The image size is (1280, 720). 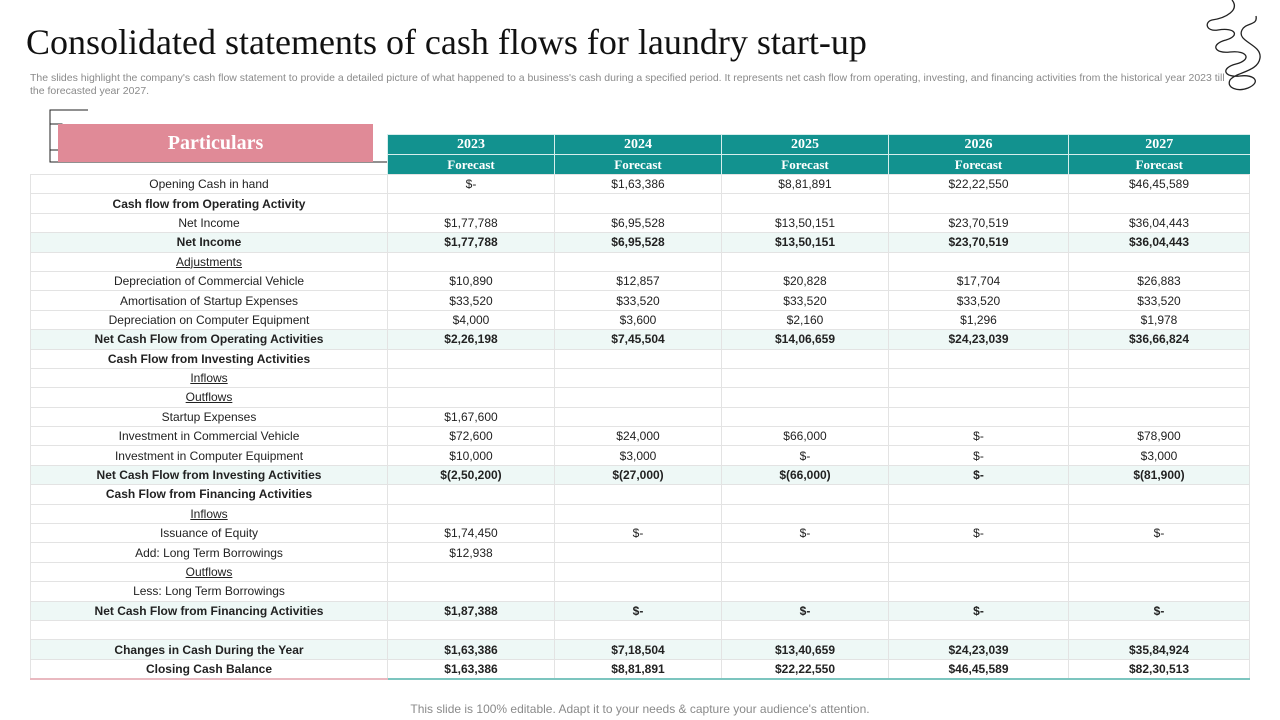 What do you see at coordinates (209, 320) in the screenshot?
I see `row-label: Depreciation on Computer Equipment` at bounding box center [209, 320].